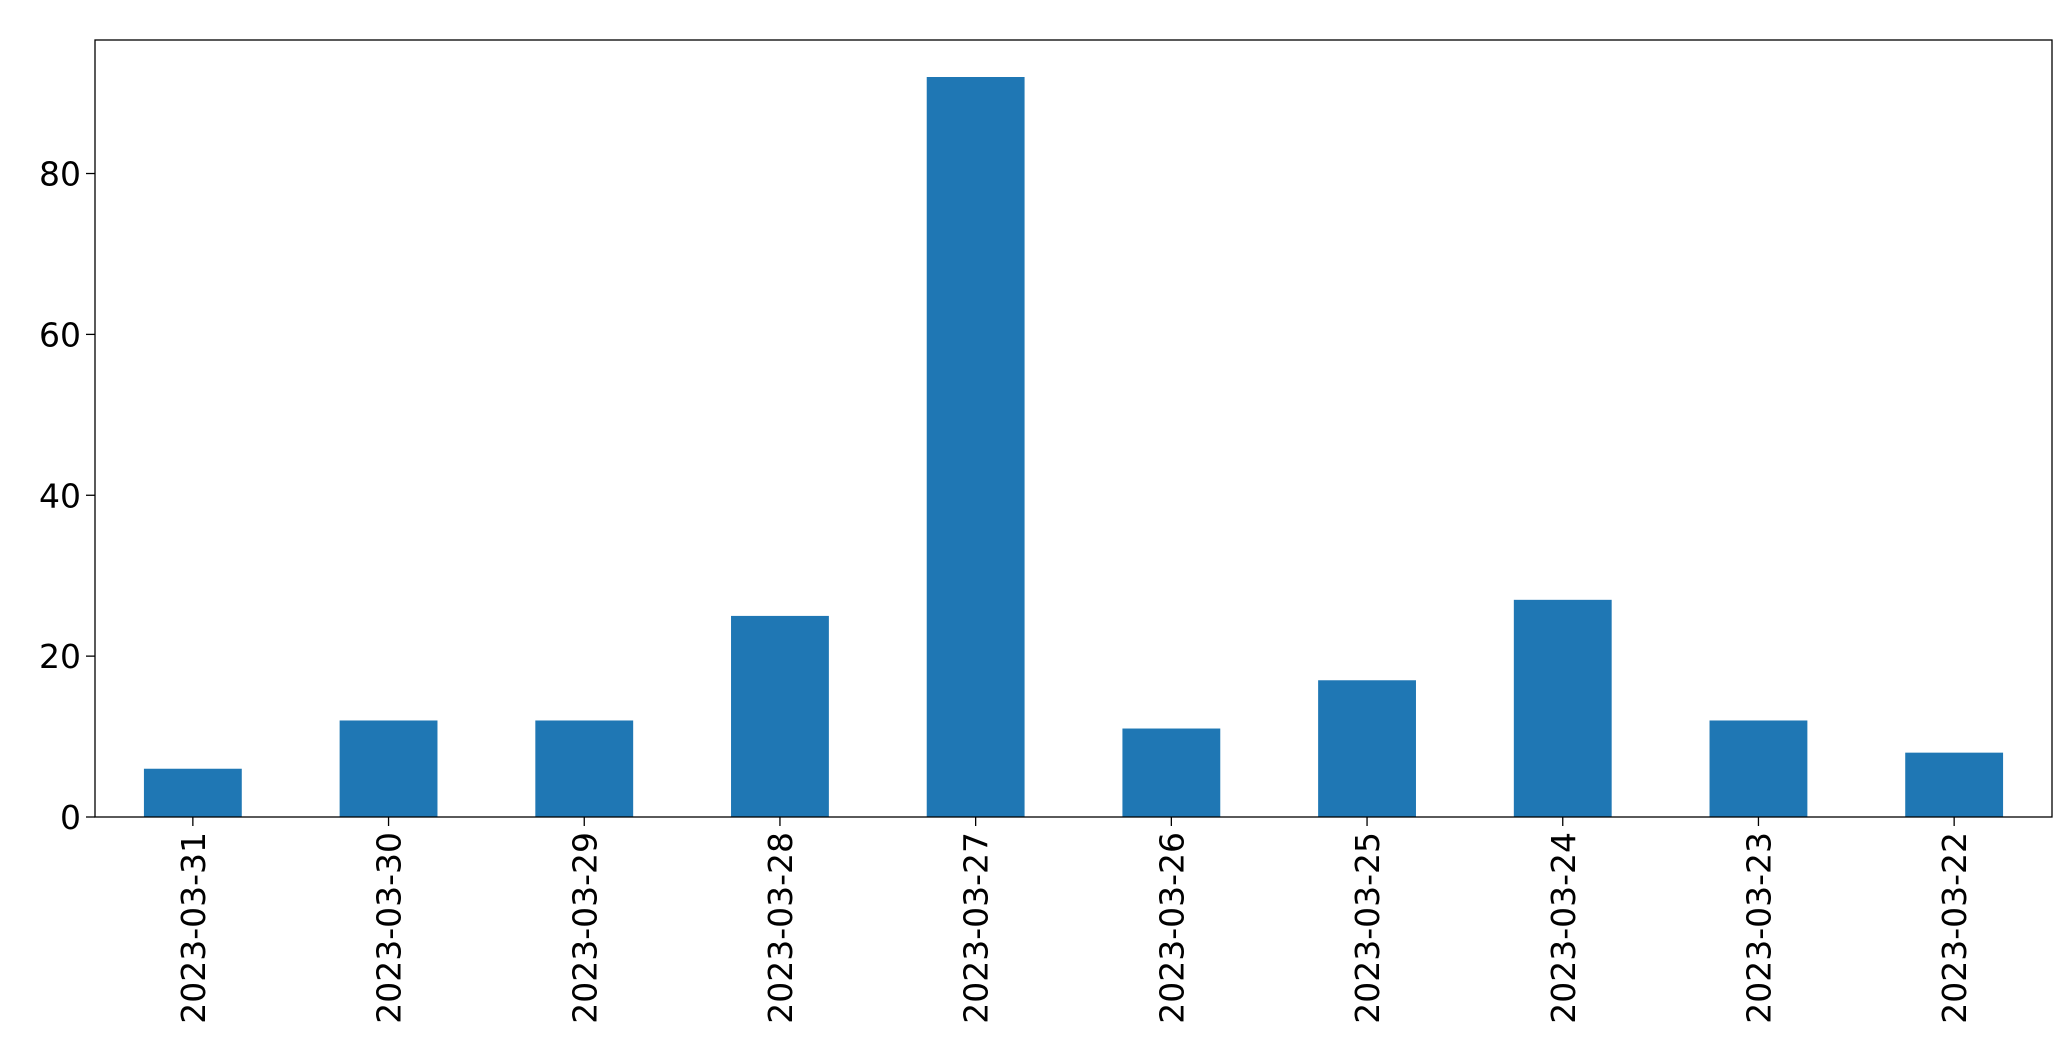  I want to click on y-tick-label: 60, so click(60, 334).